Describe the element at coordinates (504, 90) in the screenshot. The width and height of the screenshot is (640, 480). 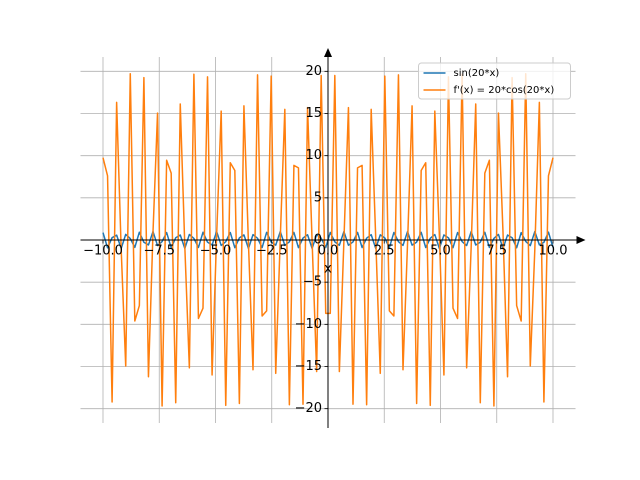
I see `legend-label: f'(x) = 20*cos(20*x)` at that location.